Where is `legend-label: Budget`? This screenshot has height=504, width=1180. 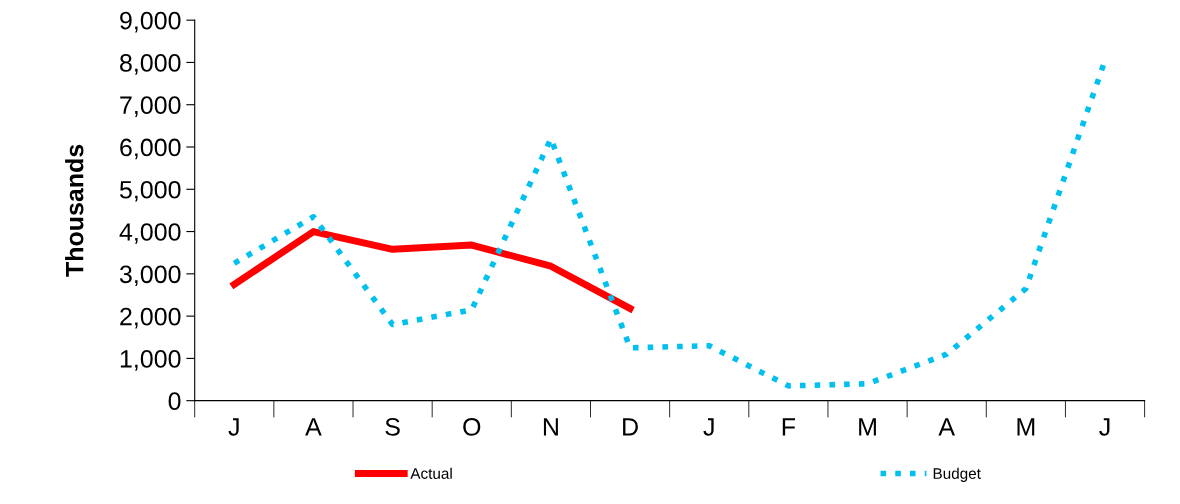 legend-label: Budget is located at coordinates (957, 474).